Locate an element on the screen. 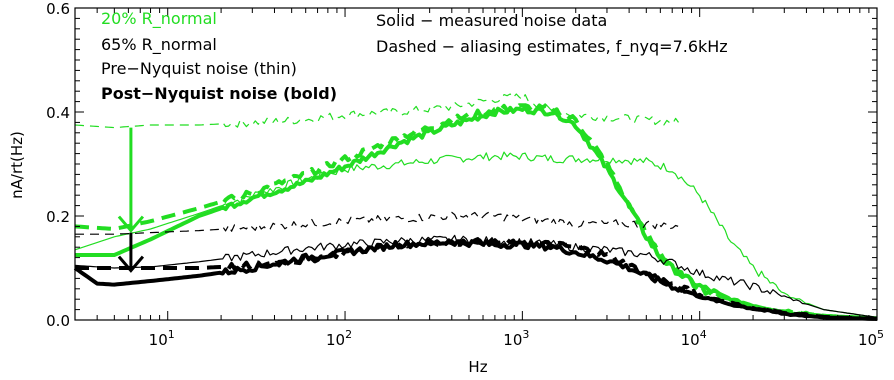  legend-entry-2: Pre−Nyquist noise (thin) is located at coordinates (199, 68).